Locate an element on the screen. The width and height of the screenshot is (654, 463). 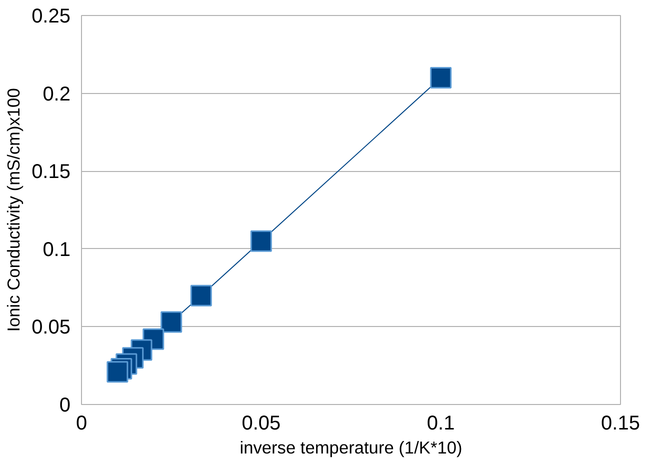
y-tick-label: 0.15 is located at coordinates (51, 172).